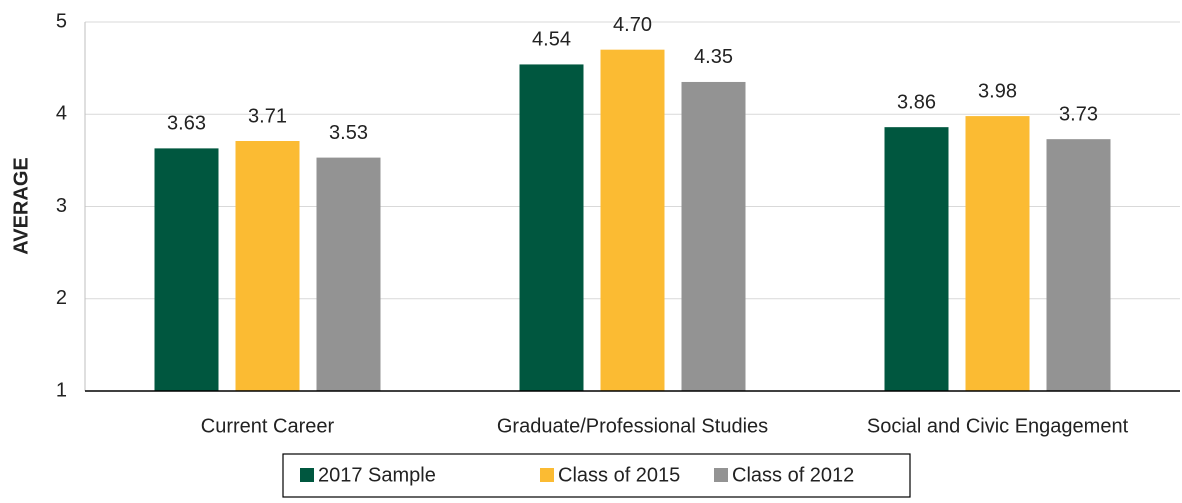 The width and height of the screenshot is (1182, 503). What do you see at coordinates (619, 475) in the screenshot?
I see `legend-label: Class of 2015` at bounding box center [619, 475].